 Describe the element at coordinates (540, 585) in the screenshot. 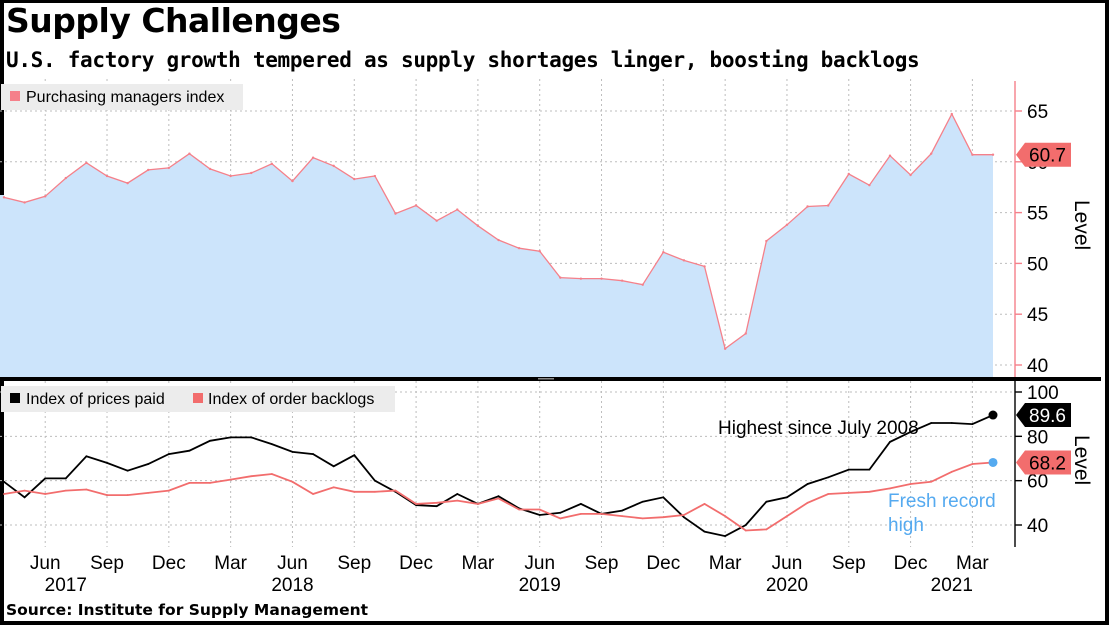

I see `x-year-label: 2019` at that location.